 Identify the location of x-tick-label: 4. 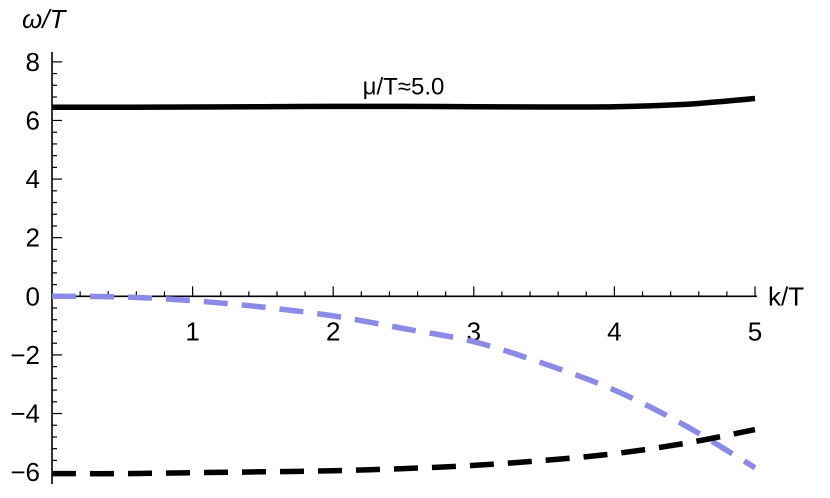
(614, 331).